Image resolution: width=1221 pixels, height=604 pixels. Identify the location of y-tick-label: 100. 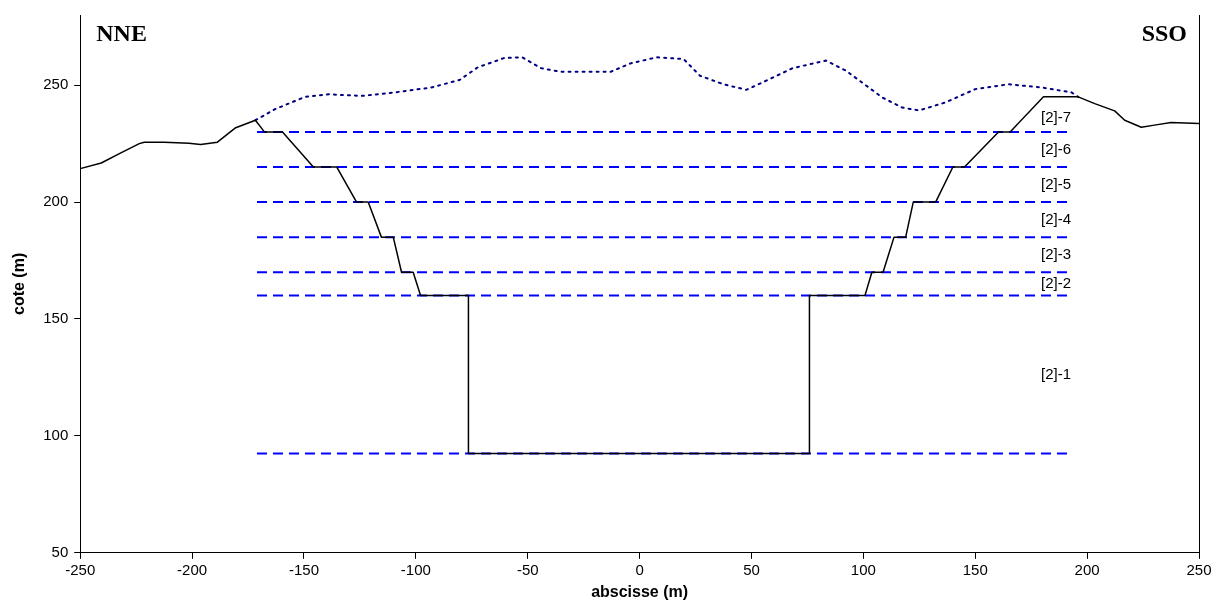
(56, 435).